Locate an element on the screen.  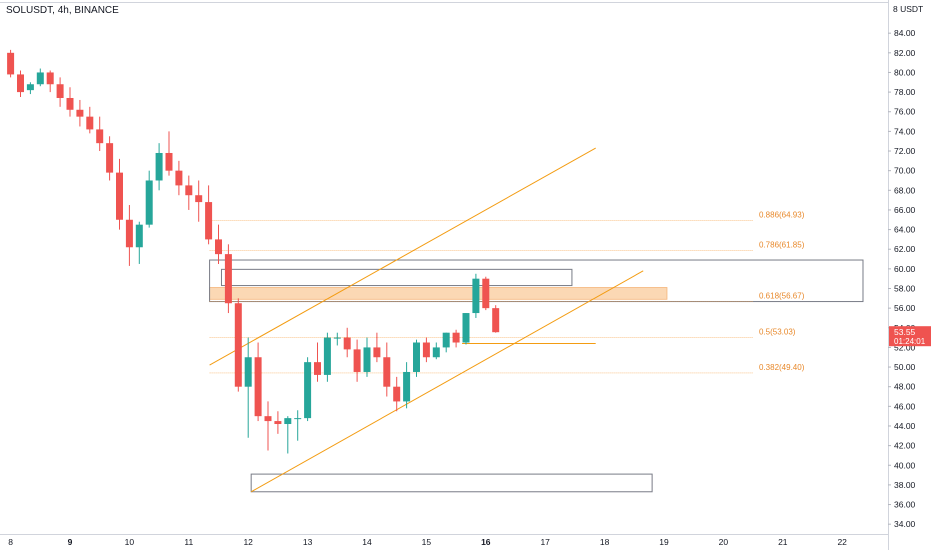
price-tick-label: 66.00 is located at coordinates (905, 210).